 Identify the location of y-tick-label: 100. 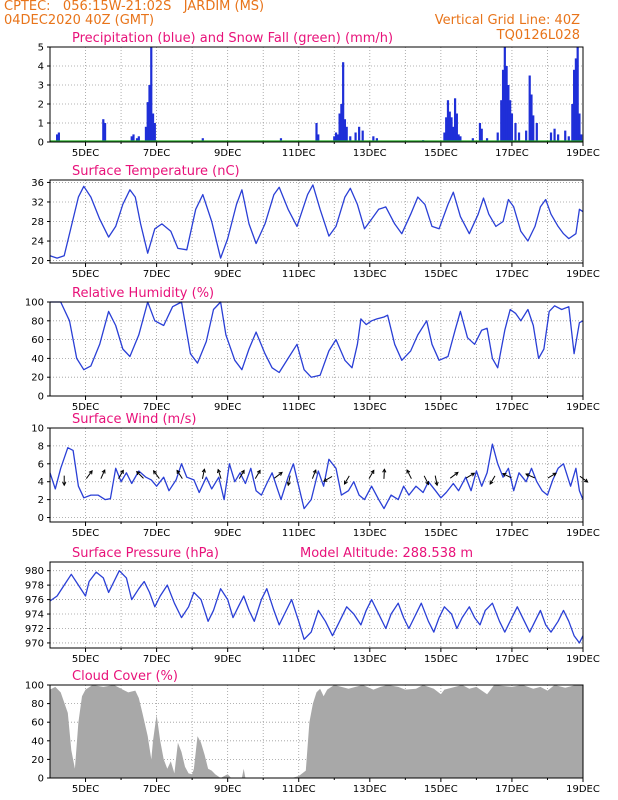
(34, 303).